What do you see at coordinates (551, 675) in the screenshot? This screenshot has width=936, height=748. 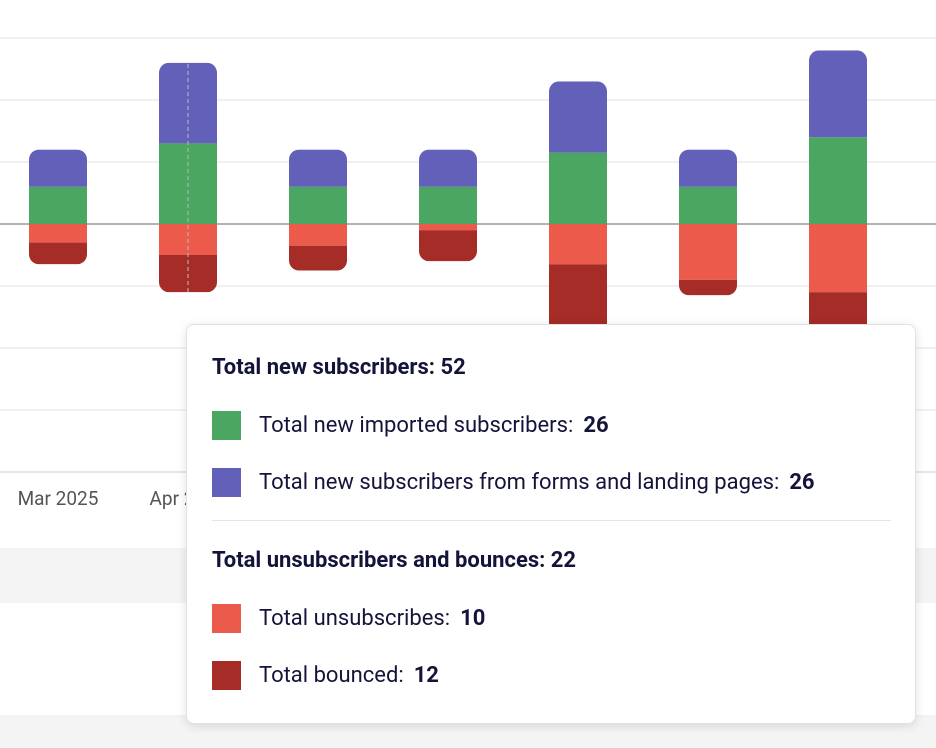 I see `tooltip-item: Total bounced: 12` at bounding box center [551, 675].